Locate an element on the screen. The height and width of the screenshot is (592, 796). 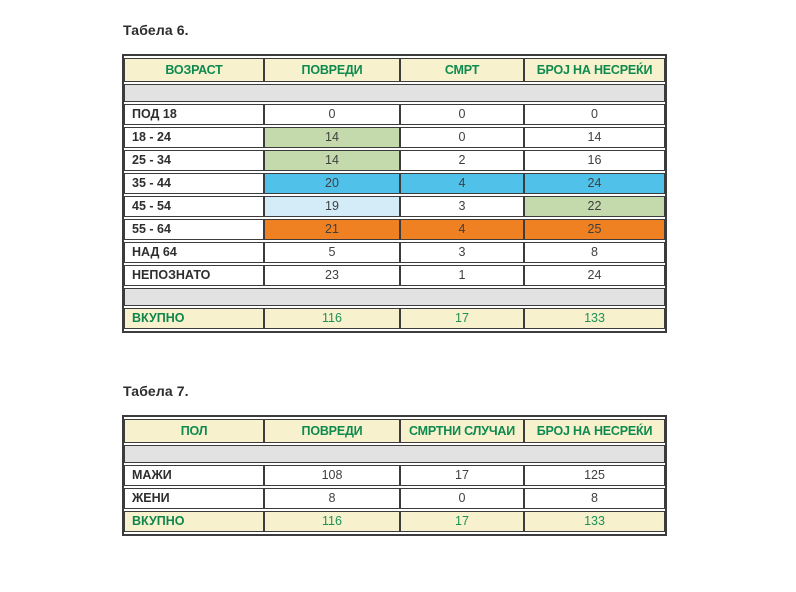
cell-value: 2 is located at coordinates (462, 160).